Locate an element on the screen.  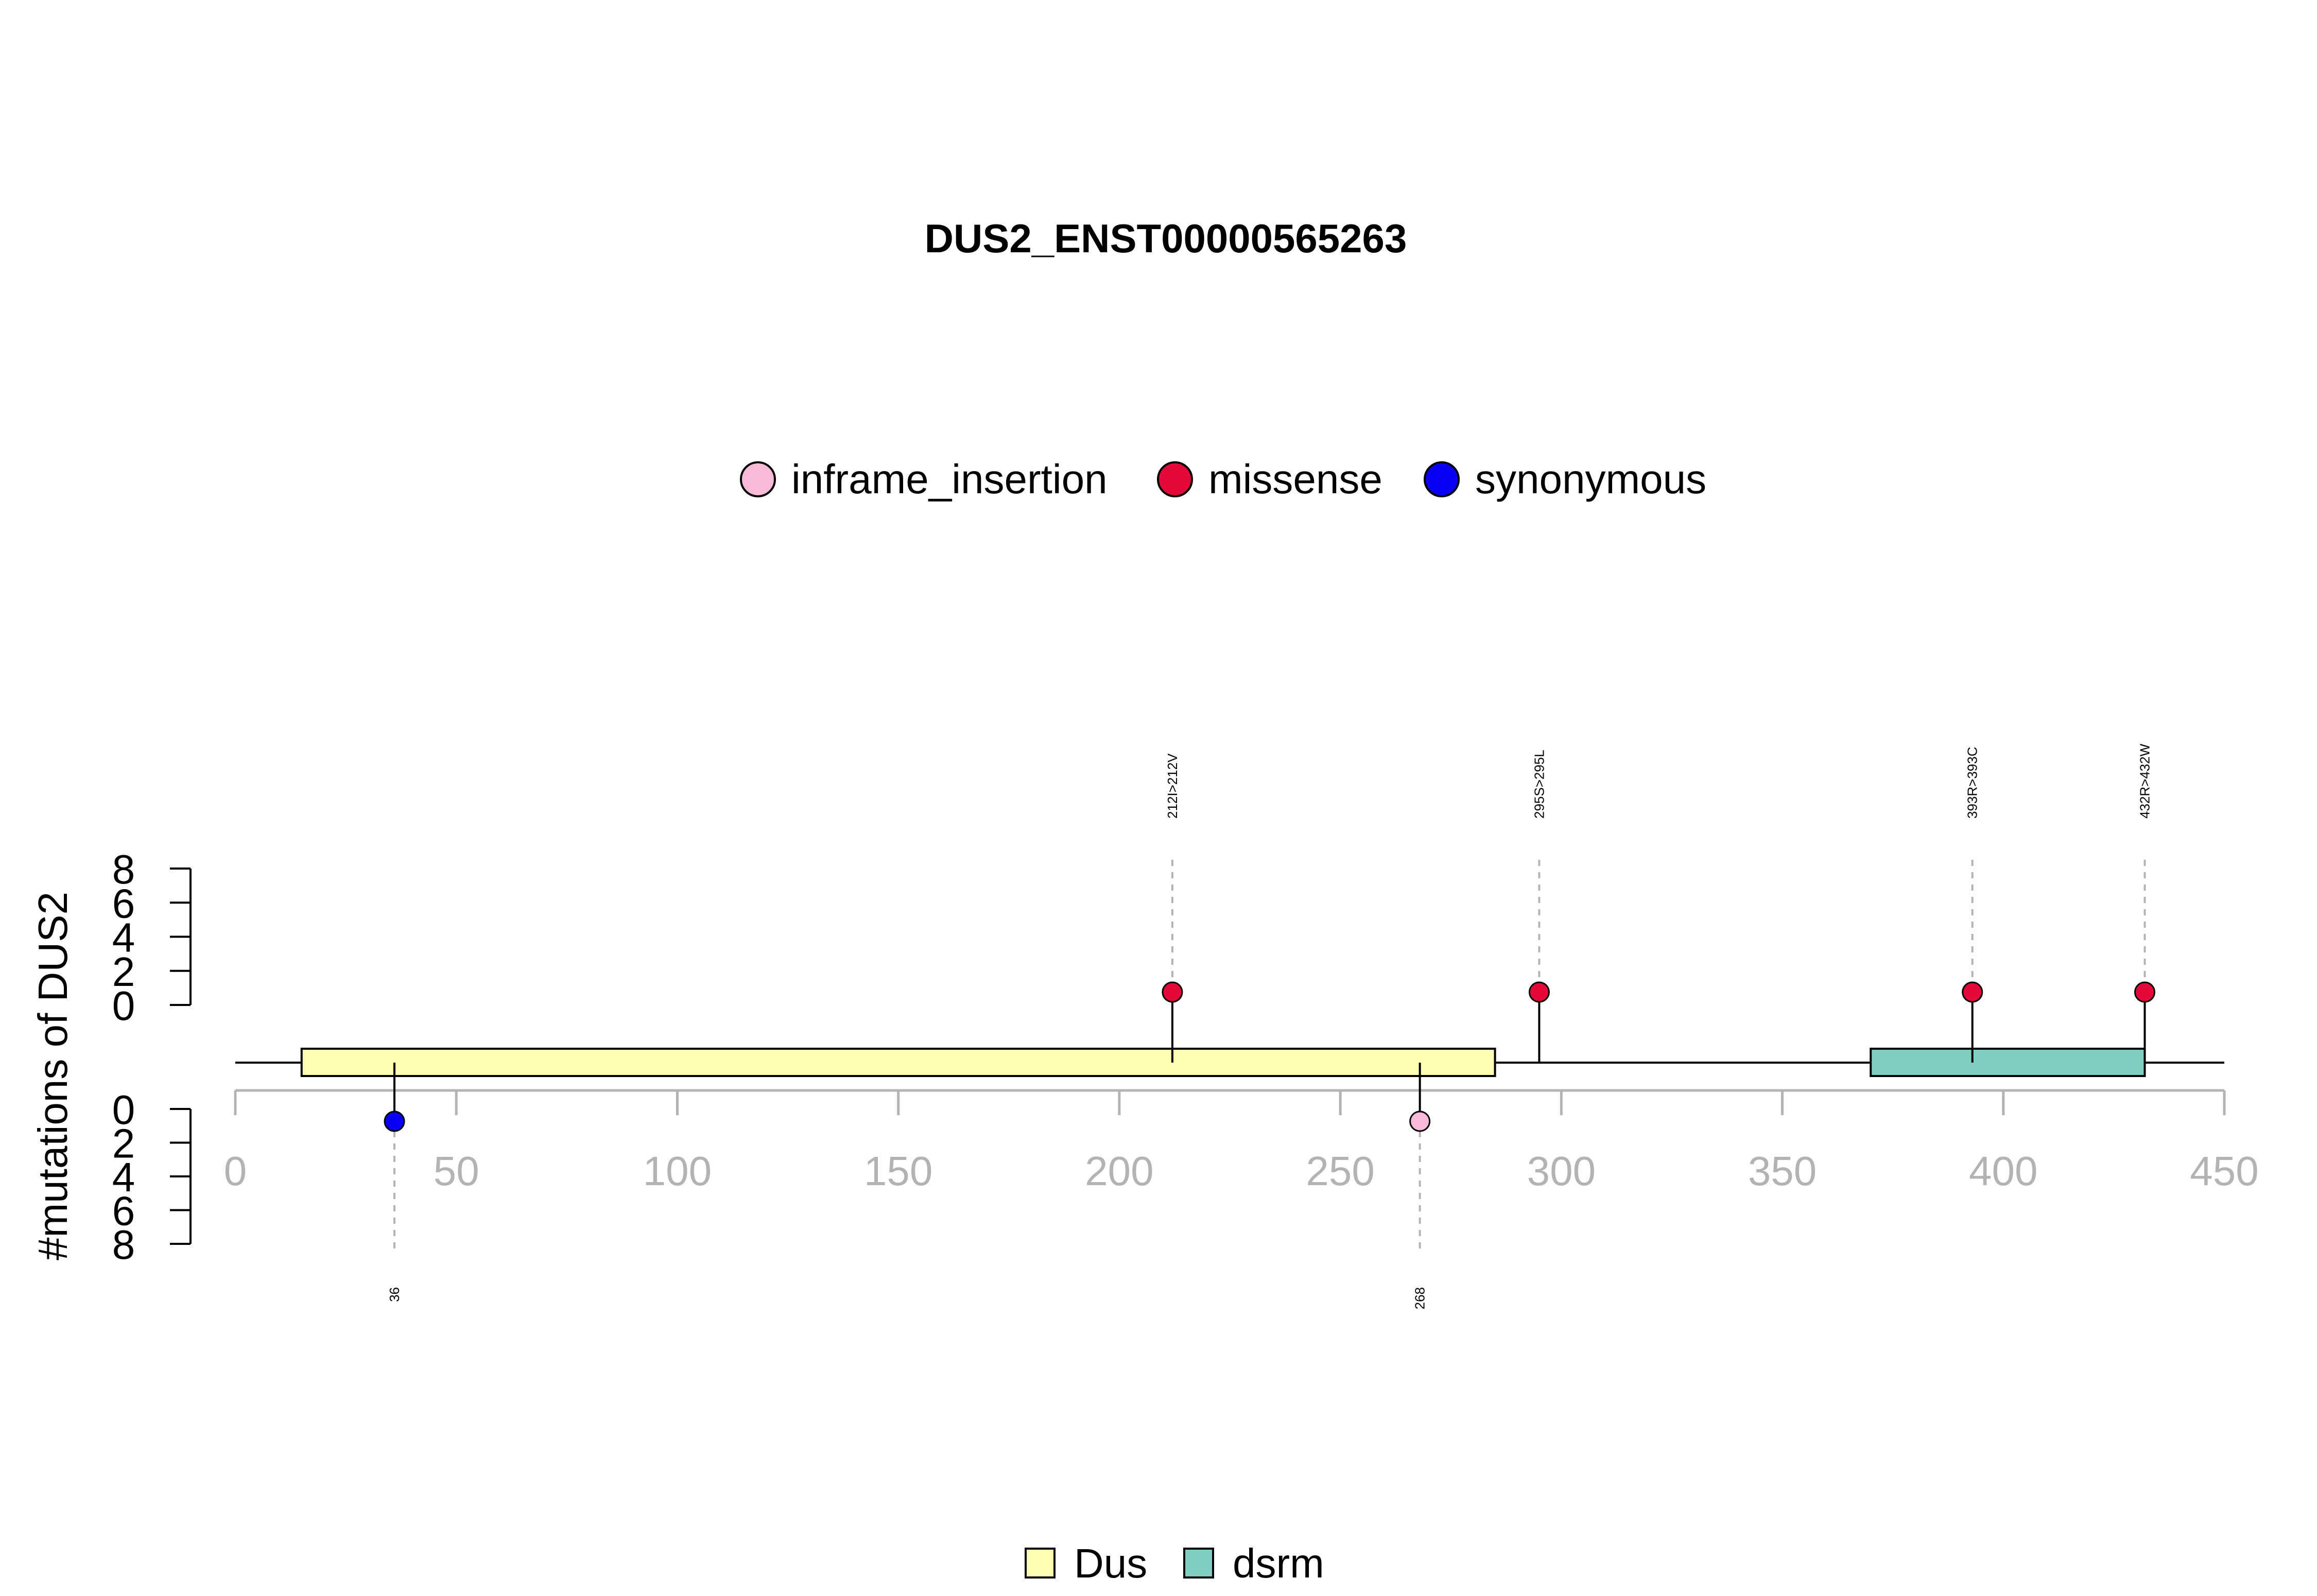
x-tick-label: 350 is located at coordinates (1782, 1171).